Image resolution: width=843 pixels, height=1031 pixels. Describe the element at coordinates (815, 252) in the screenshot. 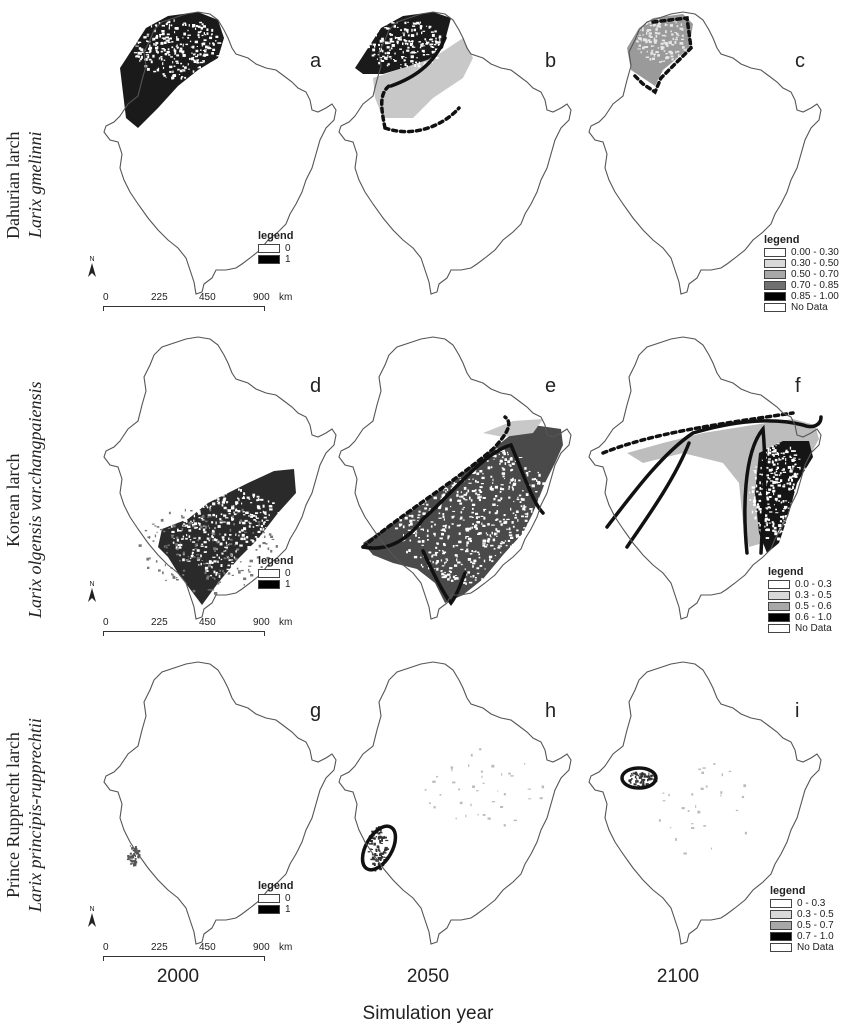

I see `legend-label: 0.00 - 0.30` at that location.